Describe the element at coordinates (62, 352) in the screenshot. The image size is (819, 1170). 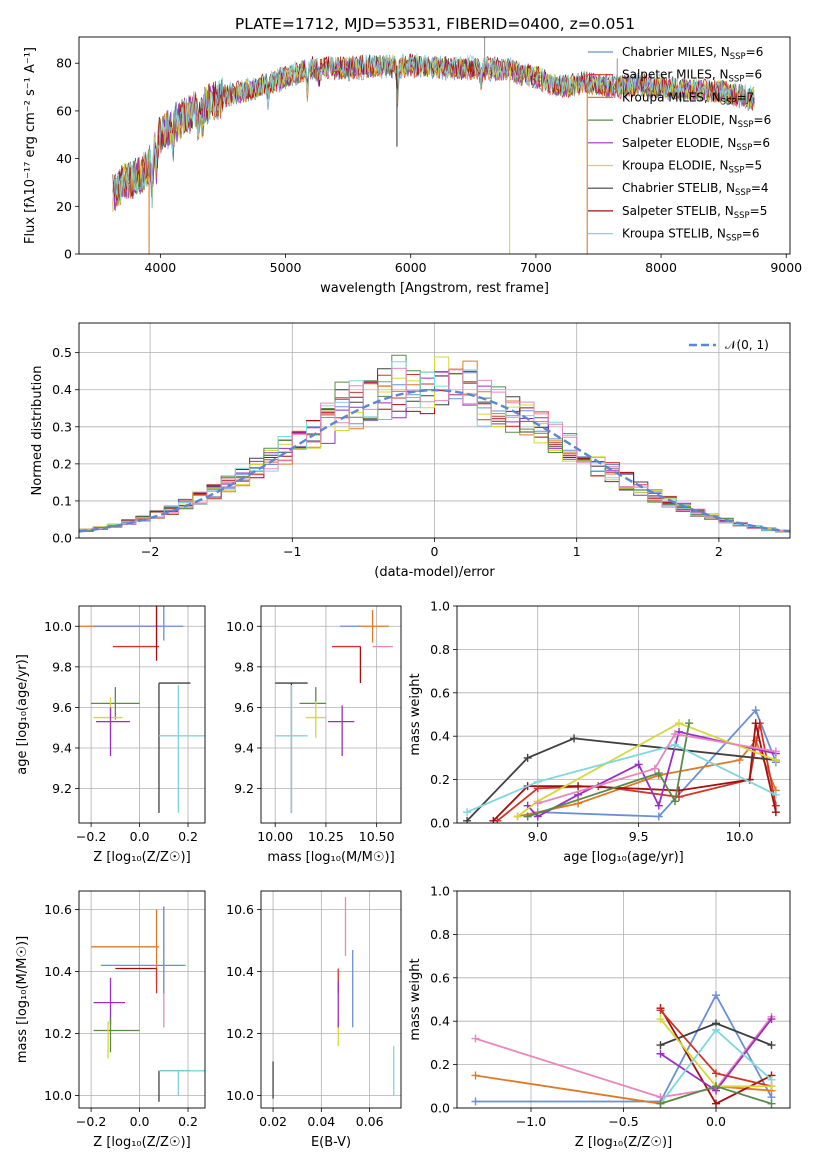
I see `y-tick-label: 0.5` at that location.